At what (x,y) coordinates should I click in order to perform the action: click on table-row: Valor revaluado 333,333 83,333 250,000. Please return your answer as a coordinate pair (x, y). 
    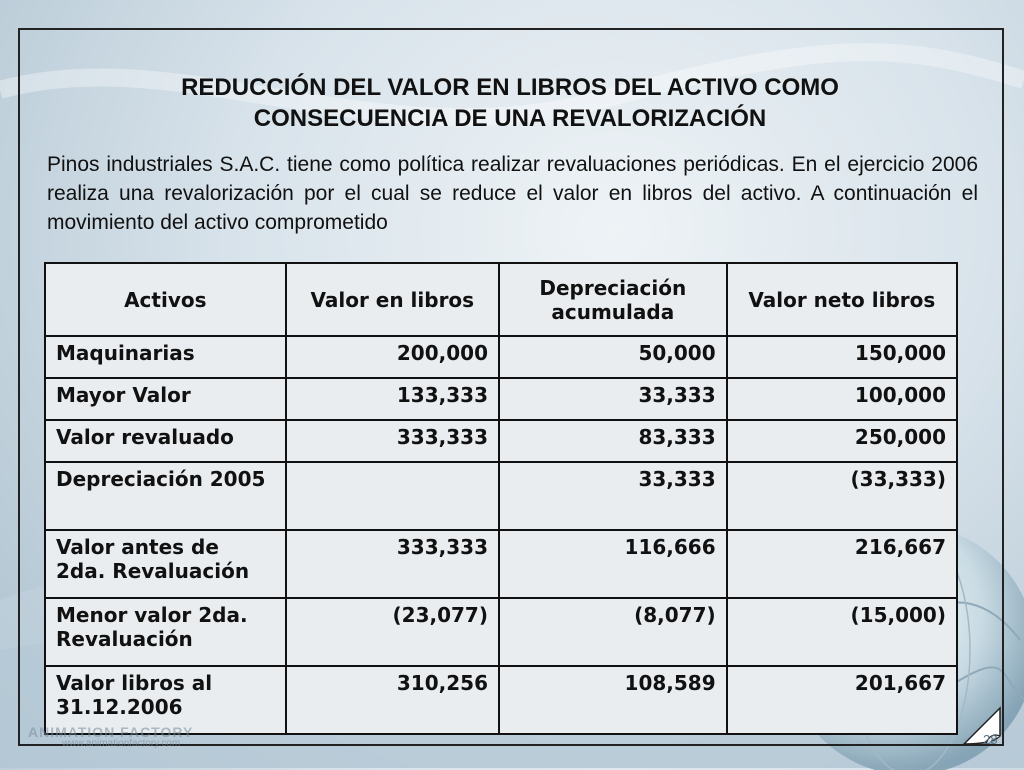
    Looking at the image, I should click on (501, 441).